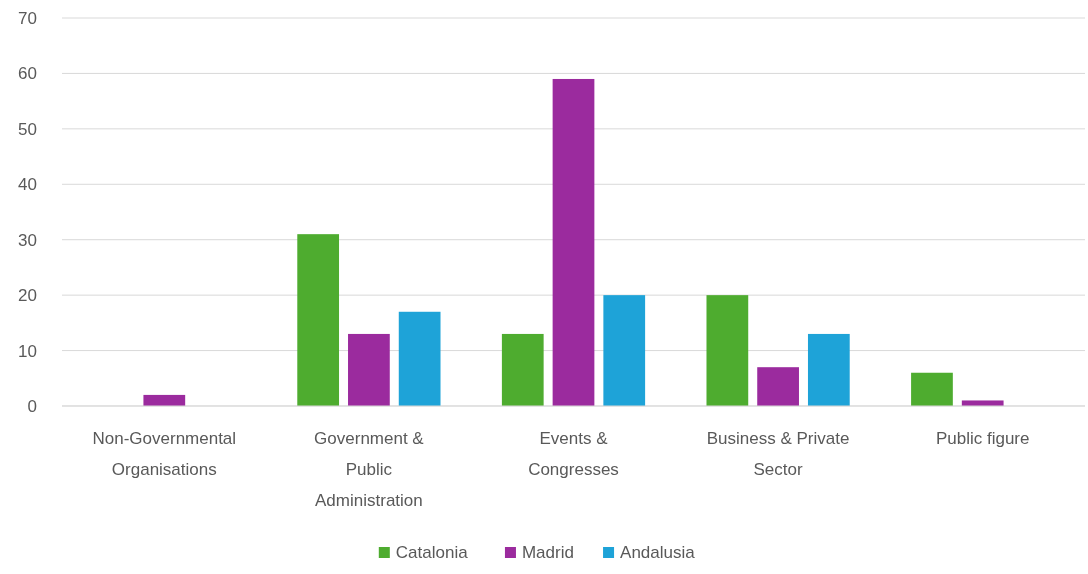 This screenshot has height=574, width=1088. What do you see at coordinates (982, 438) in the screenshot?
I see `x-tick-label: Public figure` at bounding box center [982, 438].